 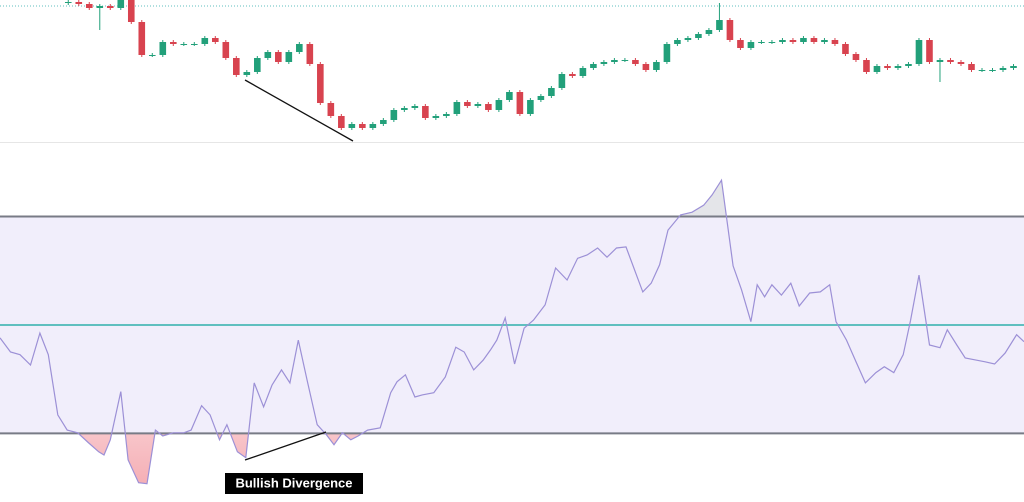 I want to click on annotation-box, so click(x=294, y=483).